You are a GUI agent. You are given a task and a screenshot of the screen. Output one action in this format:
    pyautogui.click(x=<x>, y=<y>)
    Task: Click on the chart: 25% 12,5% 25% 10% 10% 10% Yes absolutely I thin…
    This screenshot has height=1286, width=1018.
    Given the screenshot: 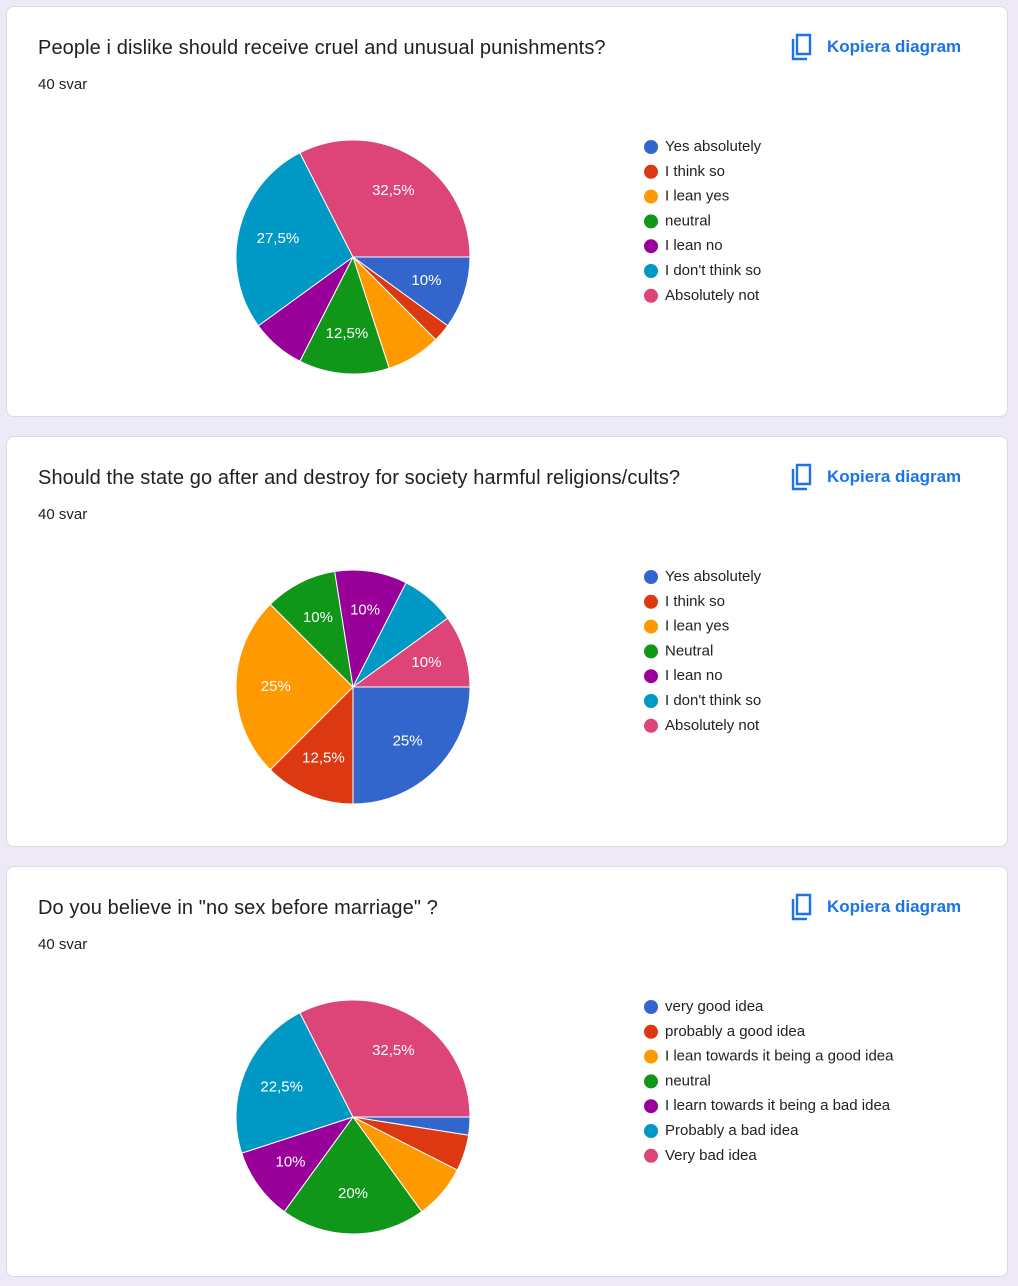 What is the action you would take?
    pyautogui.click(x=498, y=686)
    